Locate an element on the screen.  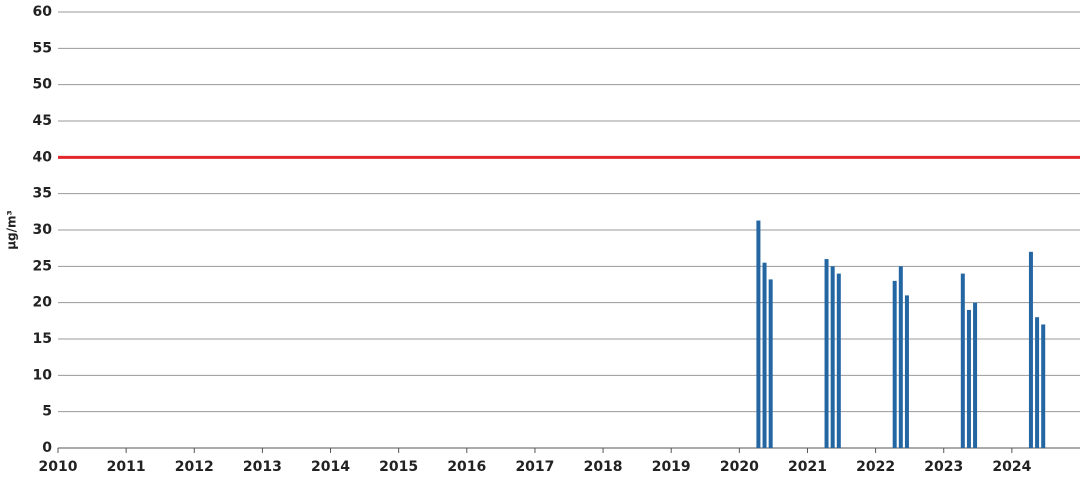
x-tick-label: 2013 is located at coordinates (262, 467).